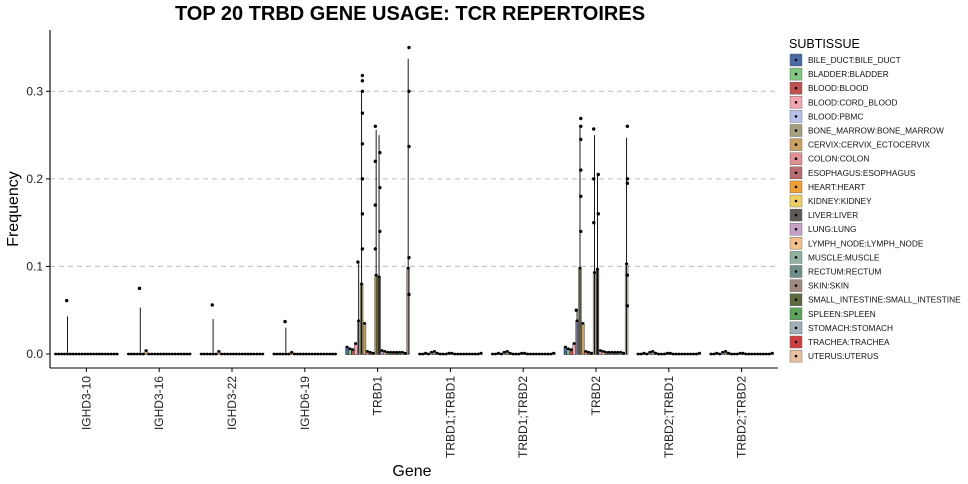 The image size is (968, 484). Describe the element at coordinates (38, 222) in the screenshot. I see `y-axis-ticks: 0.0 0.1 0.2 0.3` at that location.